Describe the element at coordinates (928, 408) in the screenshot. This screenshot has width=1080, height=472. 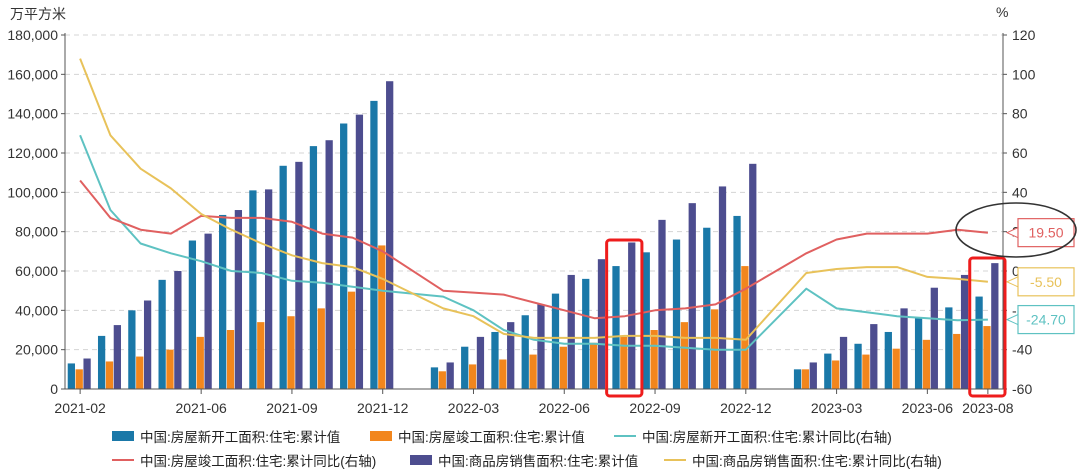
I see `x-tick-label: 2023-06` at that location.